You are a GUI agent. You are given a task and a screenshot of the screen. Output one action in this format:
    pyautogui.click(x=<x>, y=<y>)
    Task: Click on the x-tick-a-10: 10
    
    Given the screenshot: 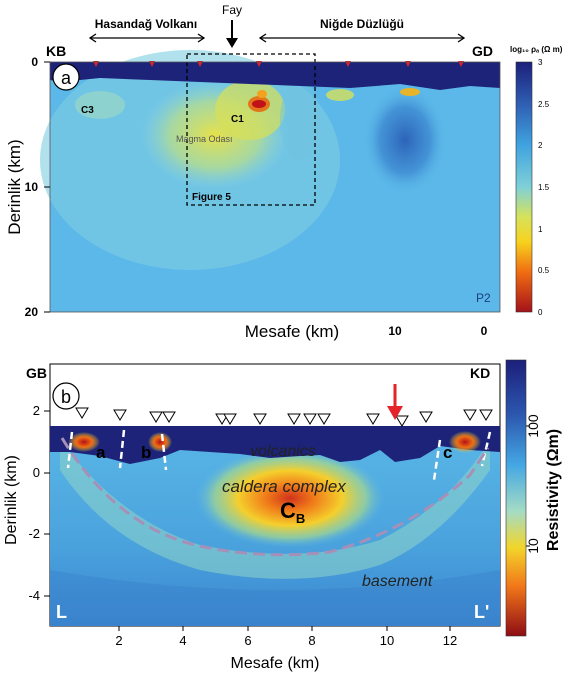 What is the action you would take?
    pyautogui.click(x=395, y=331)
    